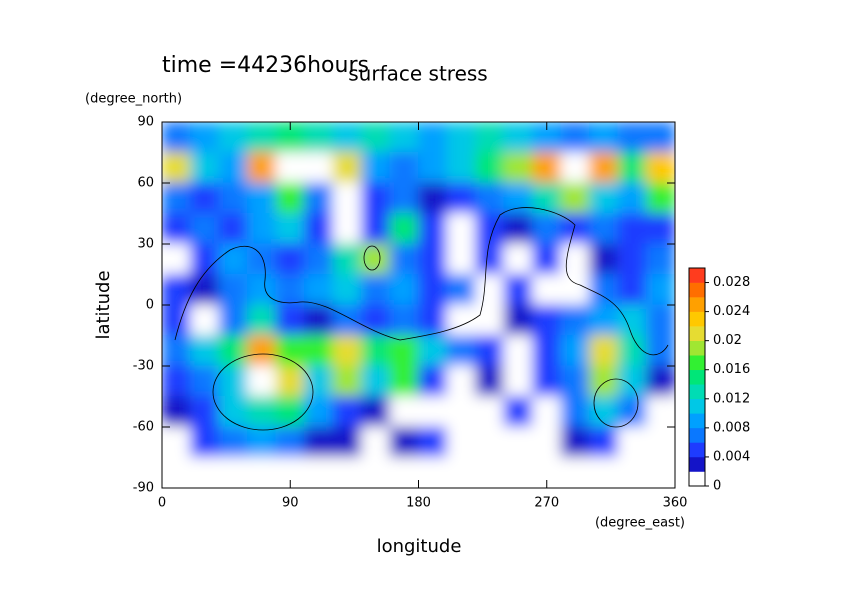 This screenshot has width=842, height=595. I want to click on y-tick-label: 0, so click(150, 305).